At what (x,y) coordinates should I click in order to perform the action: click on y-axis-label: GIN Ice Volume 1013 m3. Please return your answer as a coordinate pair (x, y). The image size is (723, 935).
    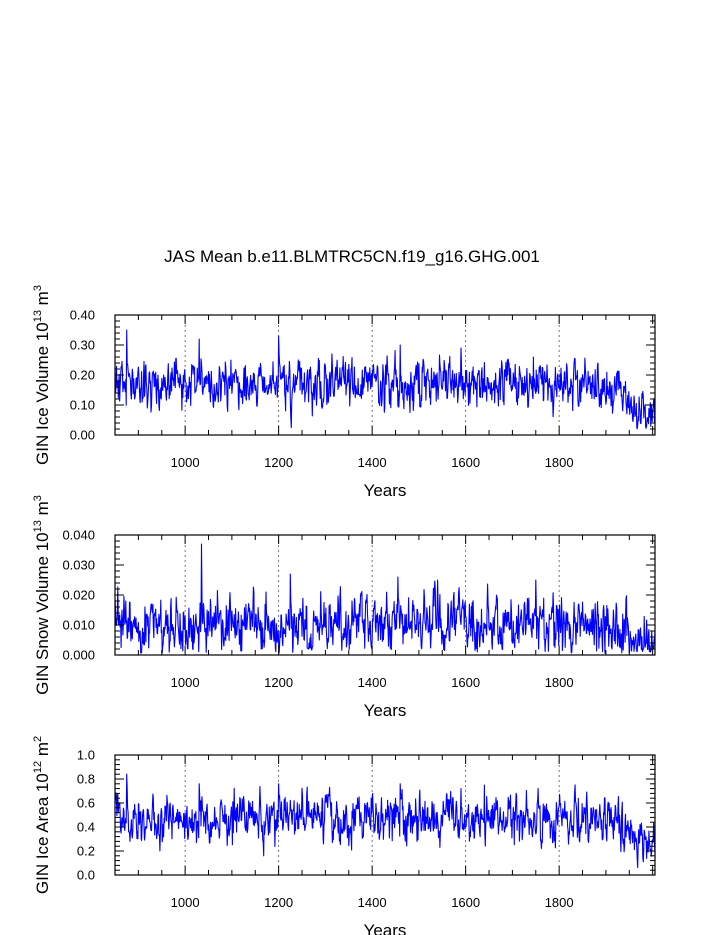
    Looking at the image, I should click on (42, 375).